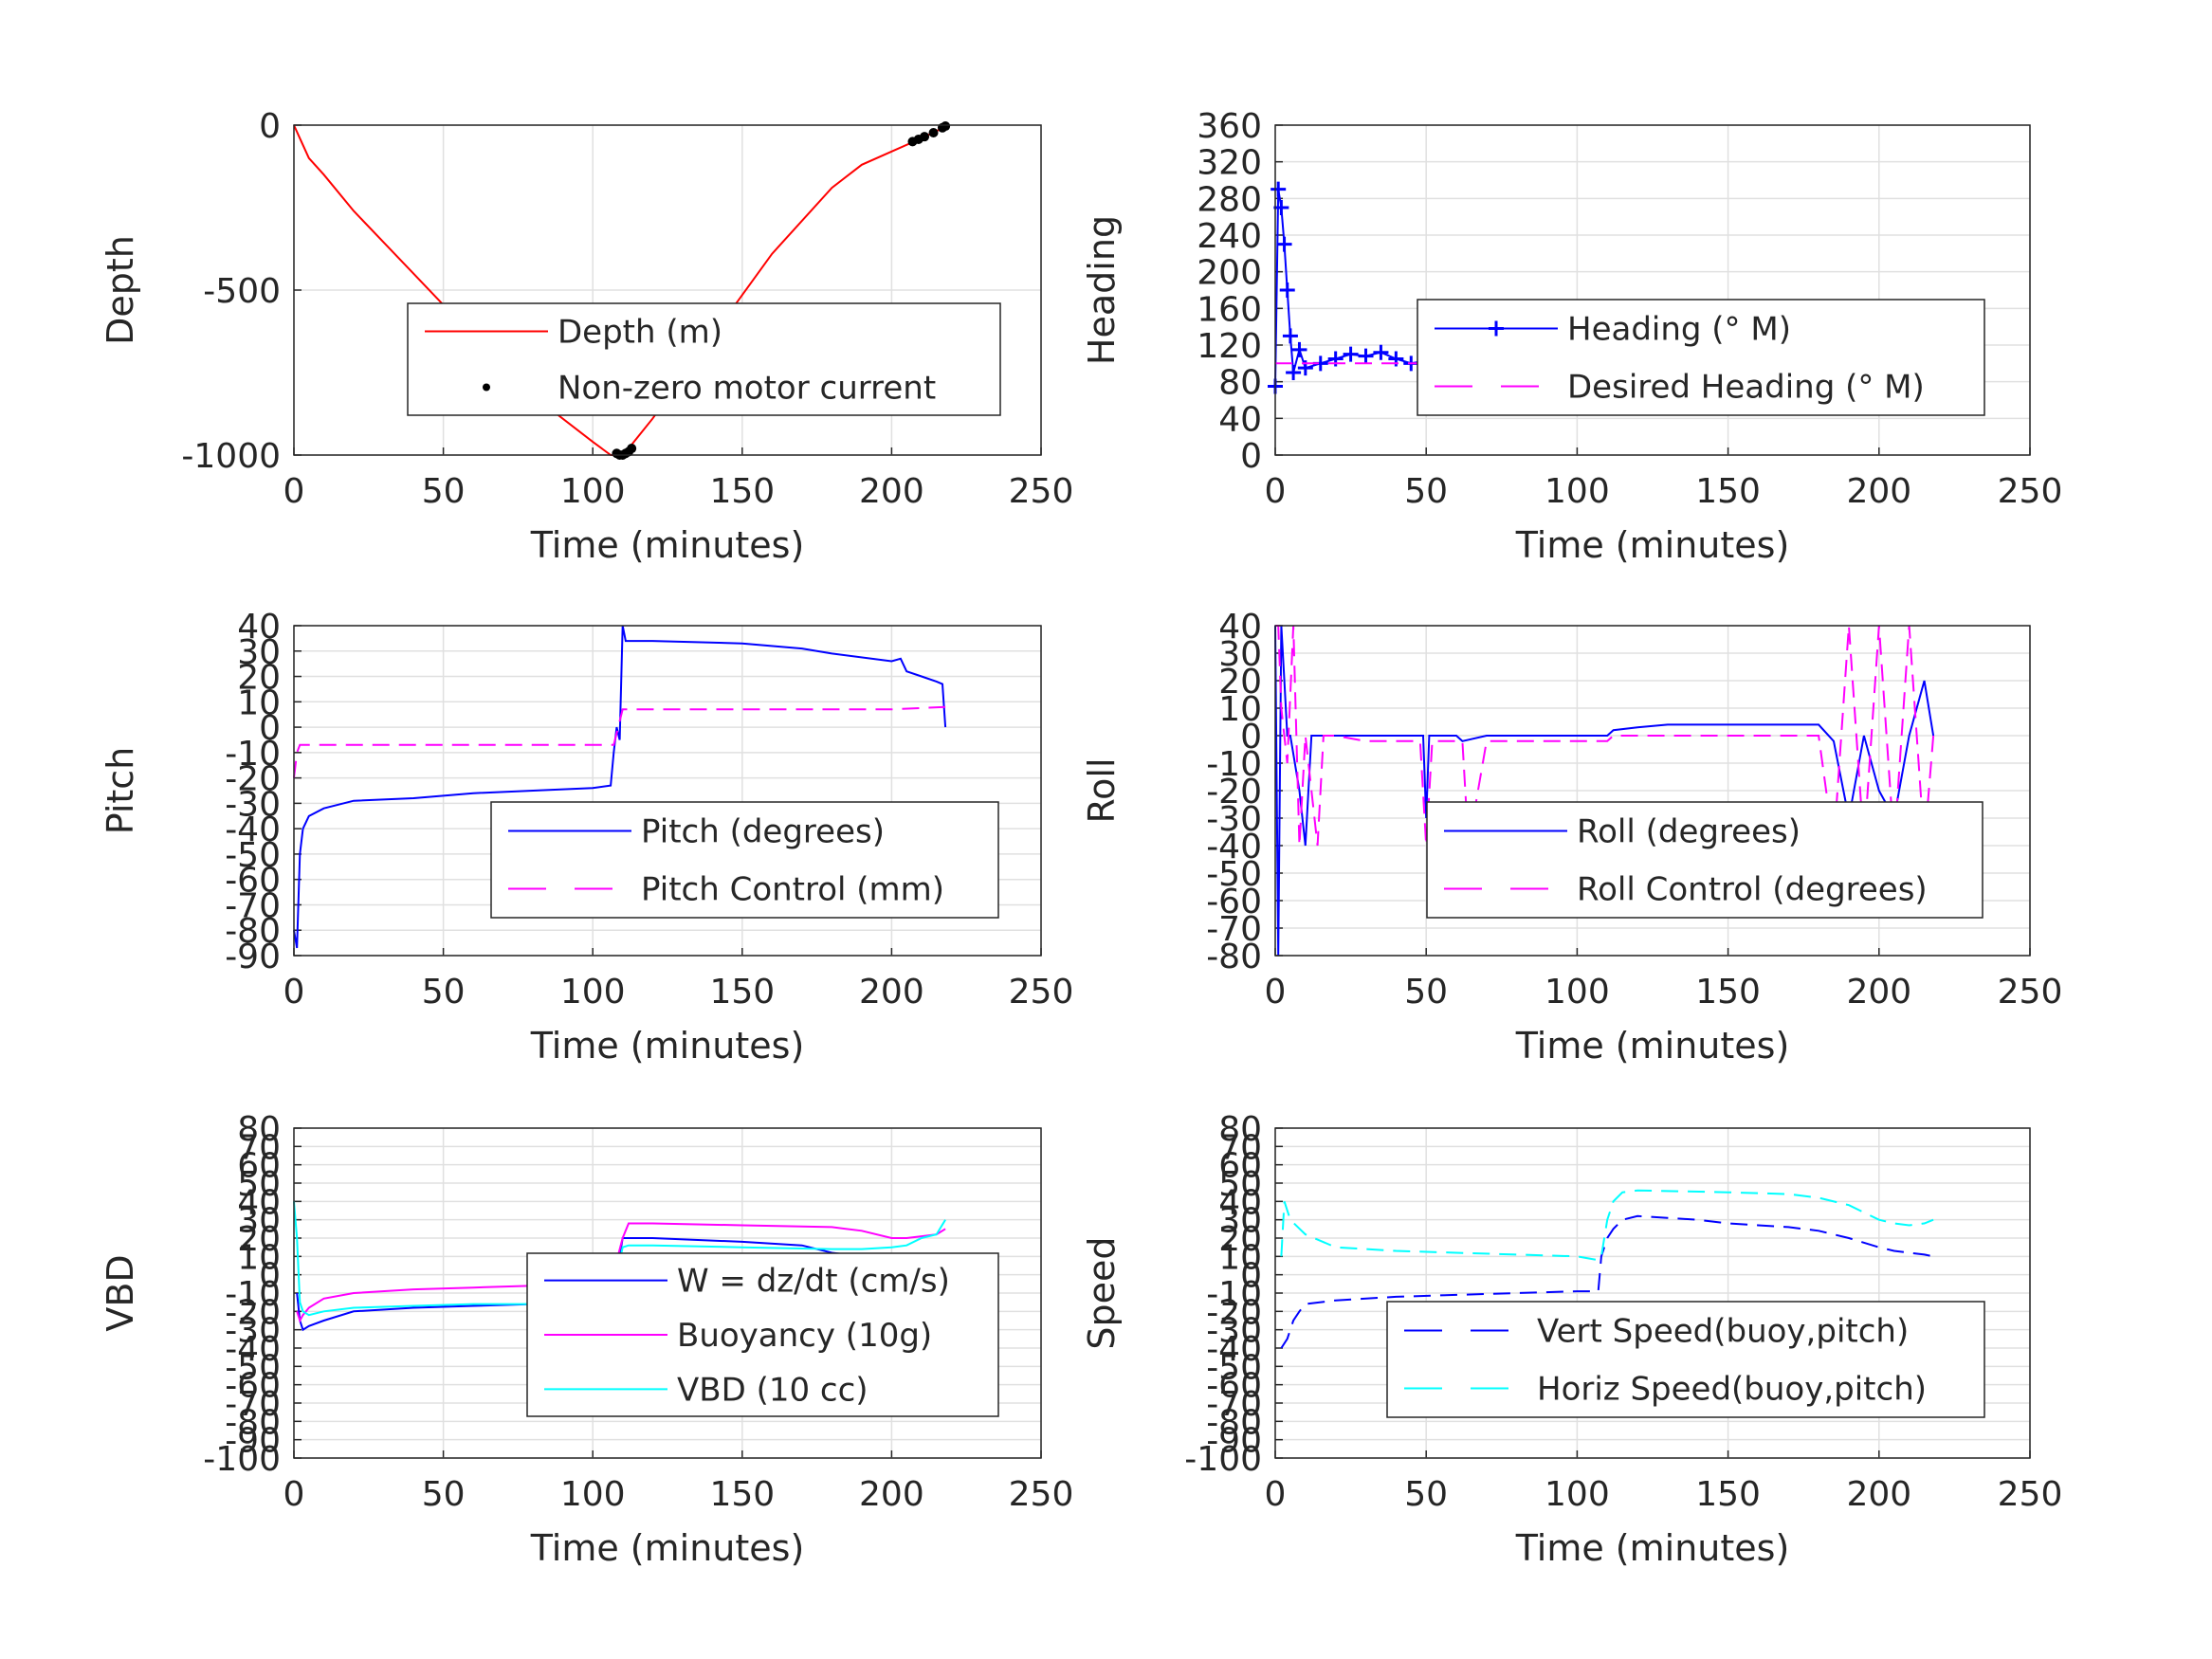  What do you see at coordinates (1728, 1494) in the screenshot?
I see `speed-xtick-label: 150` at bounding box center [1728, 1494].